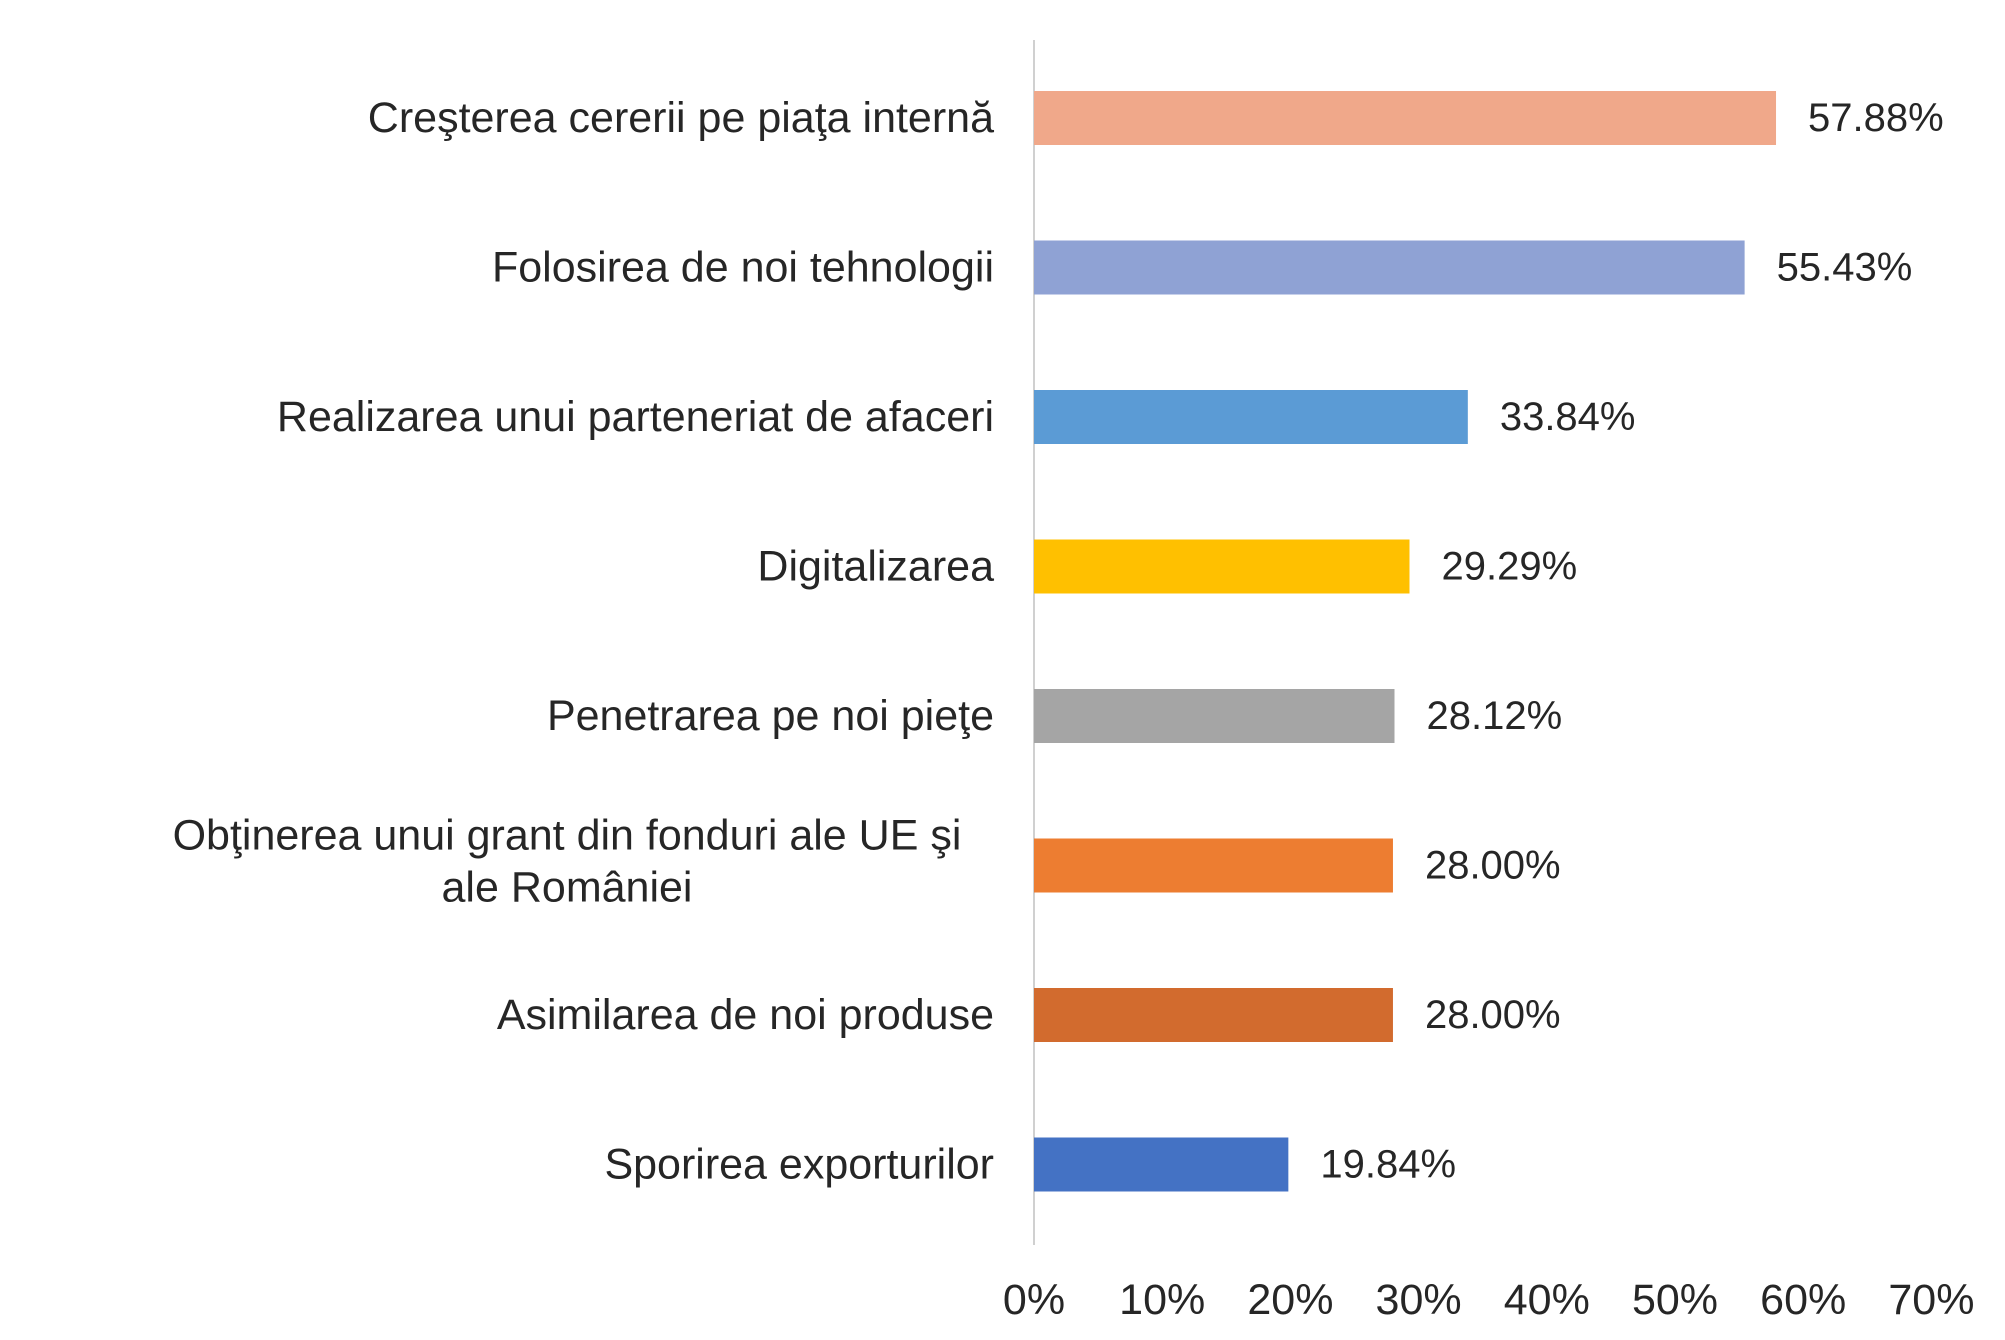 Image resolution: width=2005 pixels, height=1340 pixels. Describe the element at coordinates (1876, 118) in the screenshot. I see `bar-value-label: 57.88%` at that location.